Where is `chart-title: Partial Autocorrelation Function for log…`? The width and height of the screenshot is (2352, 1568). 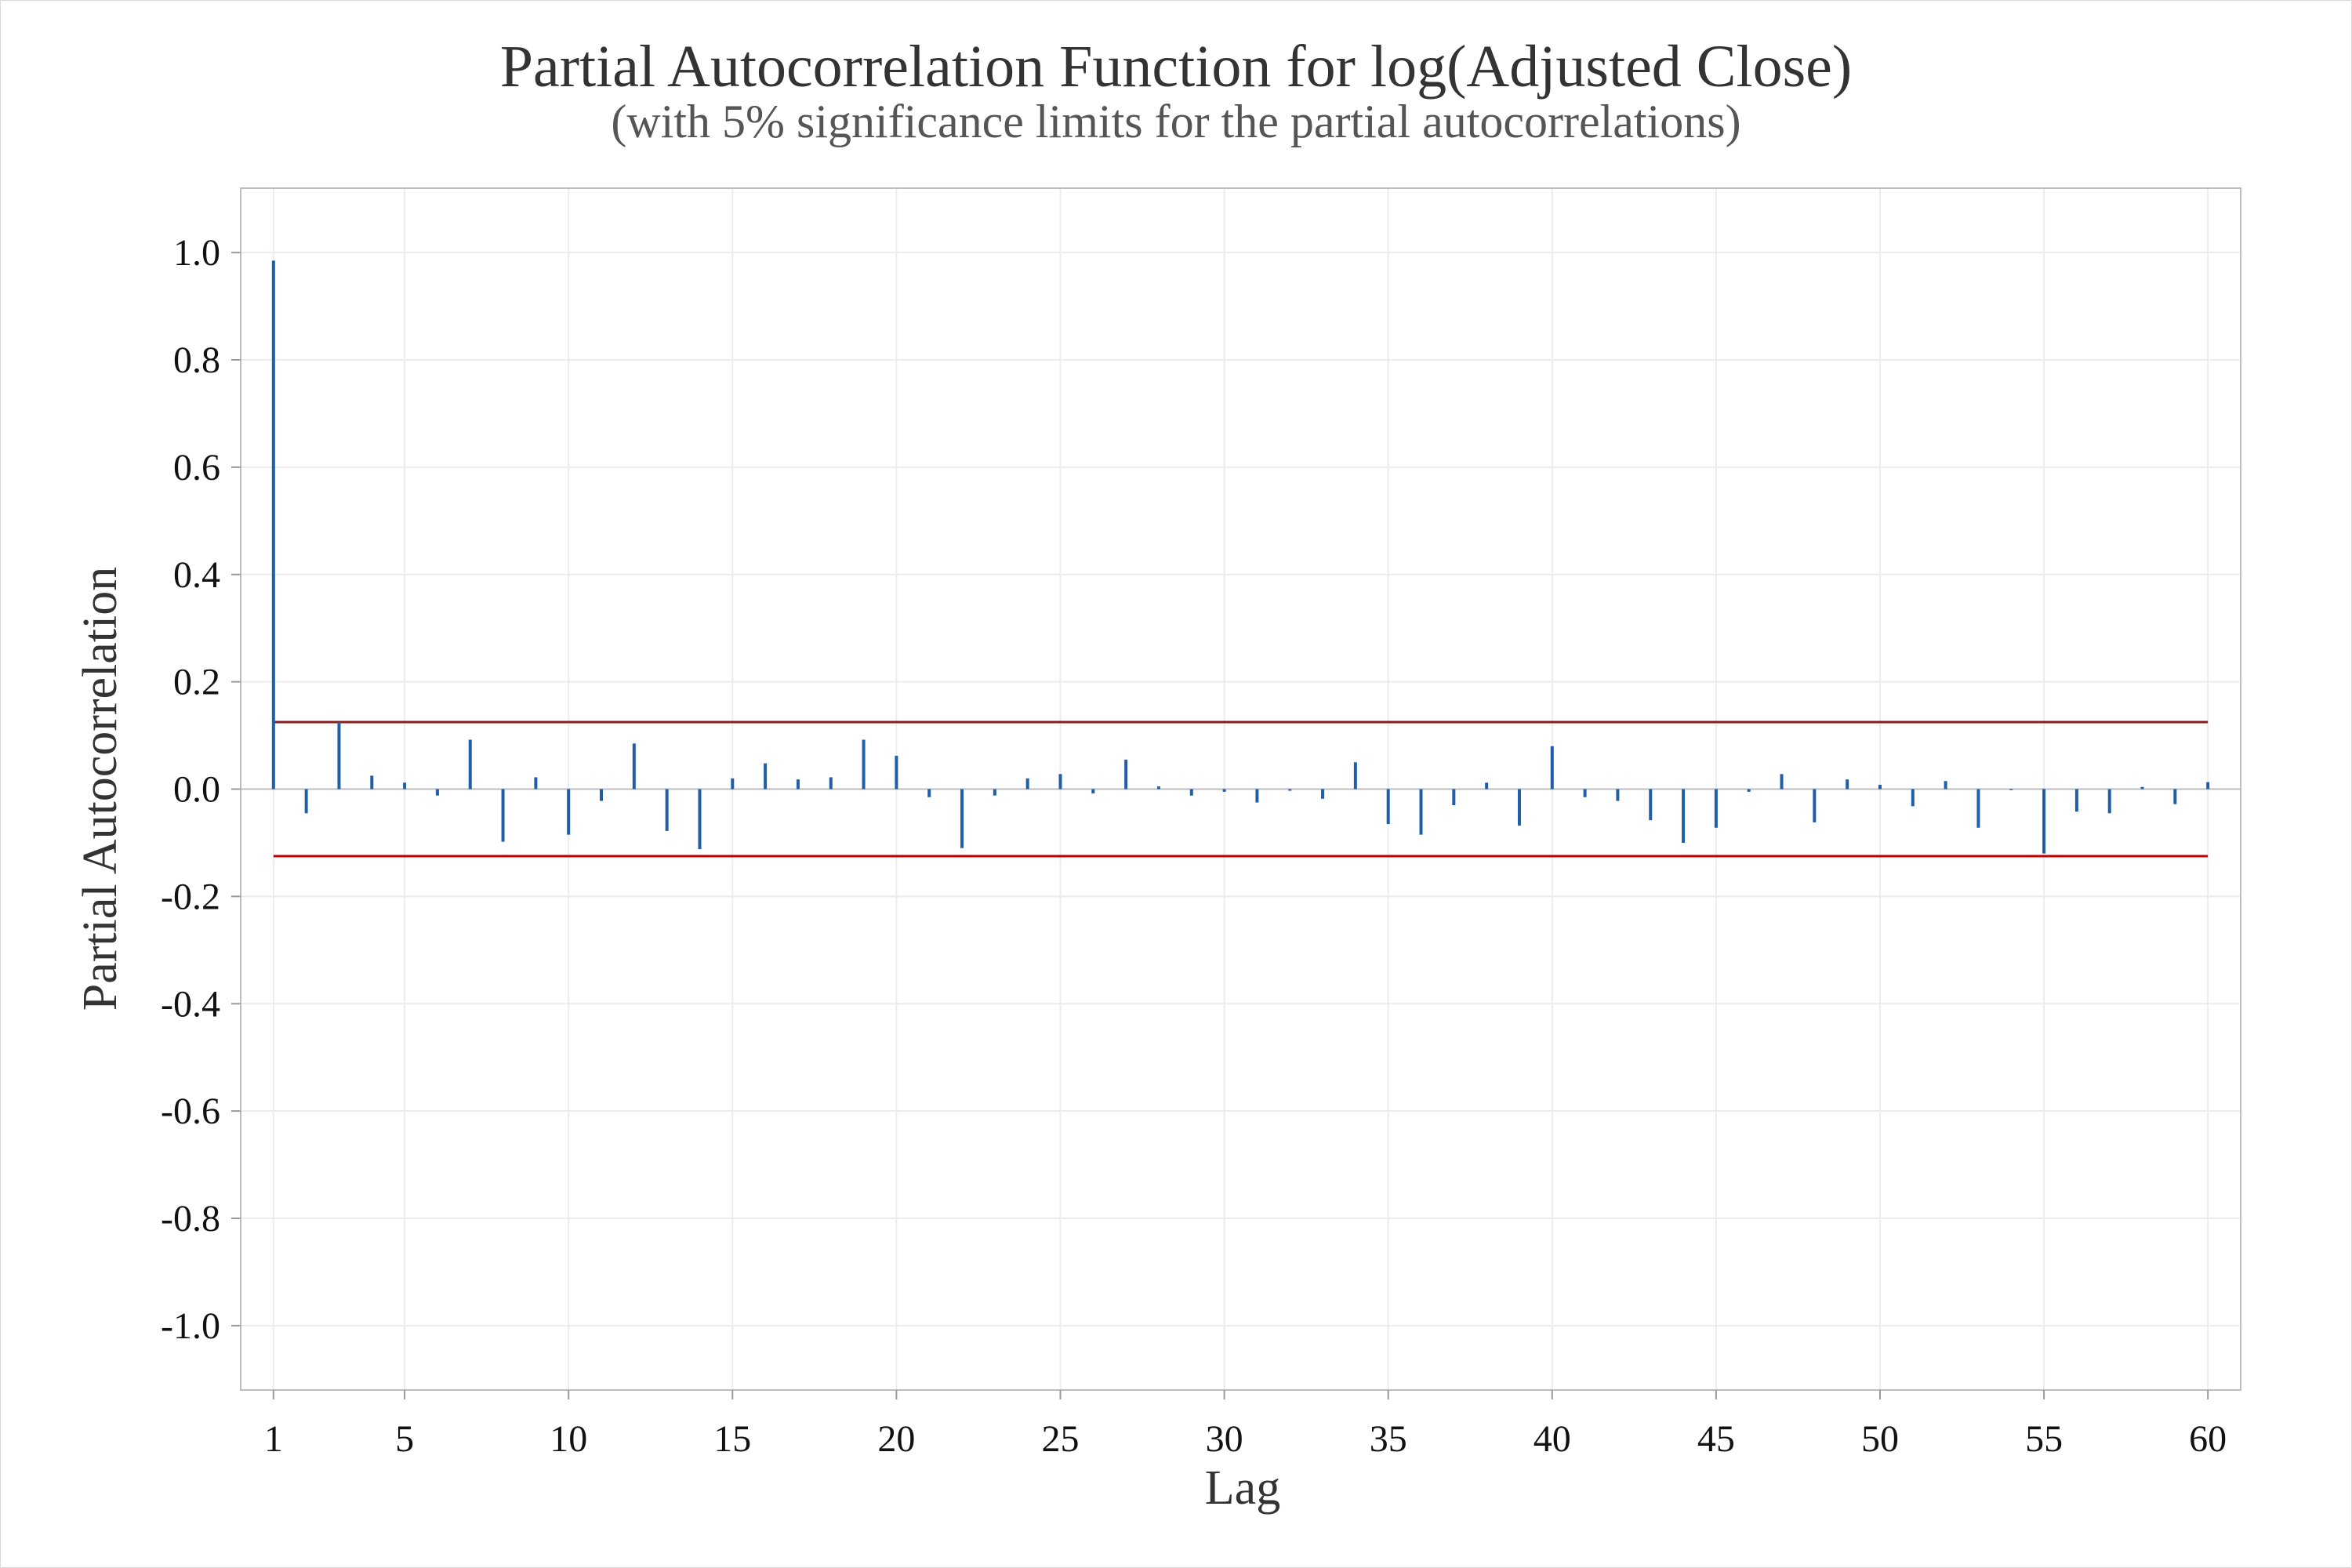 chart-title: Partial Autocorrelation Function for log… is located at coordinates (1176, 67).